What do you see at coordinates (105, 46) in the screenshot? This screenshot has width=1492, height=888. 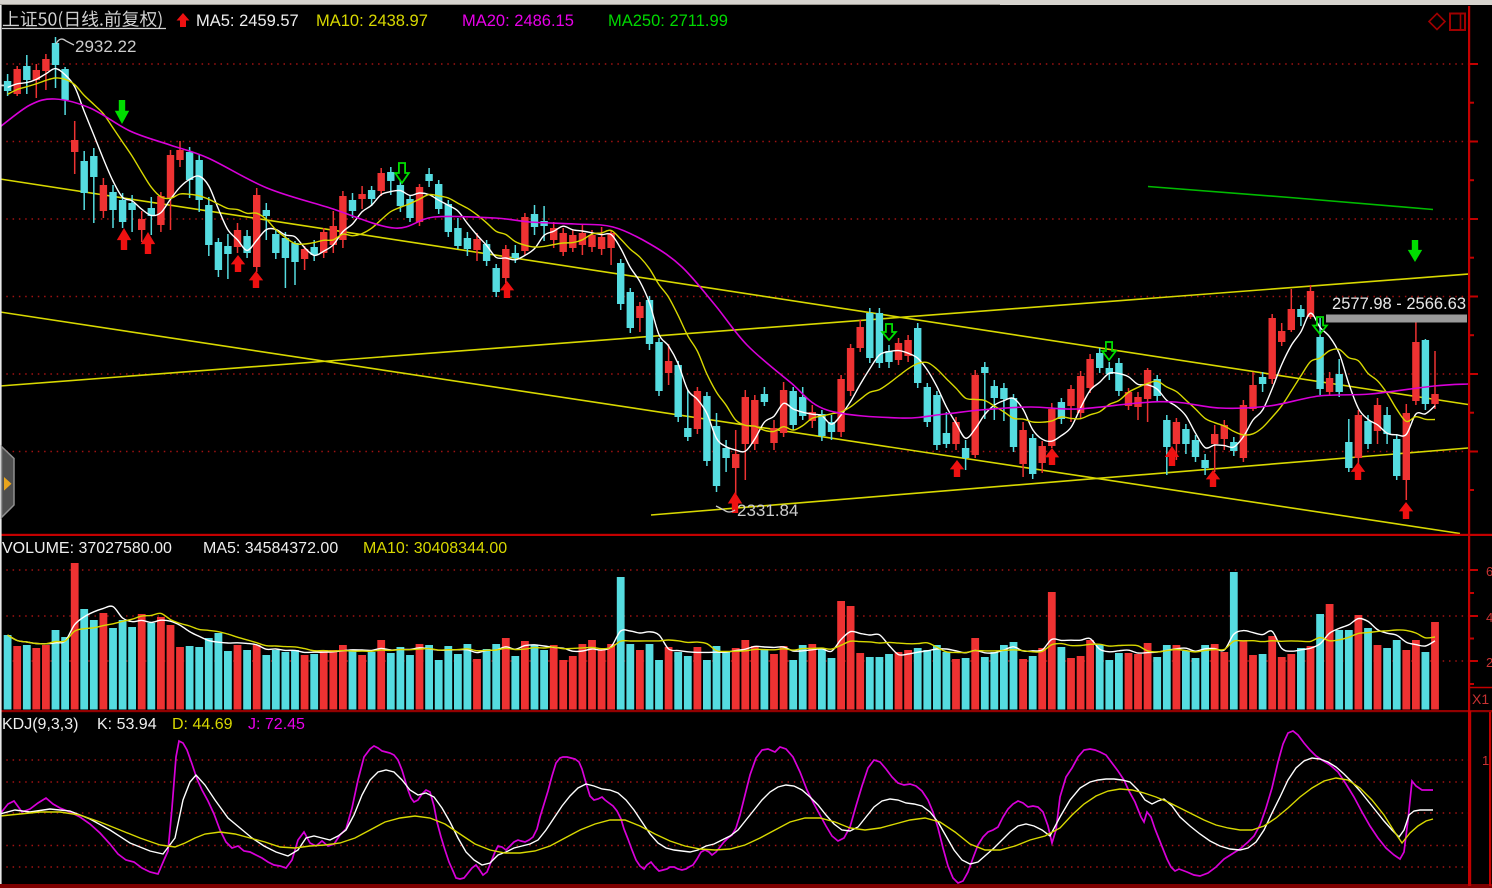 I see `svg-text: 2932.22` at bounding box center [105, 46].